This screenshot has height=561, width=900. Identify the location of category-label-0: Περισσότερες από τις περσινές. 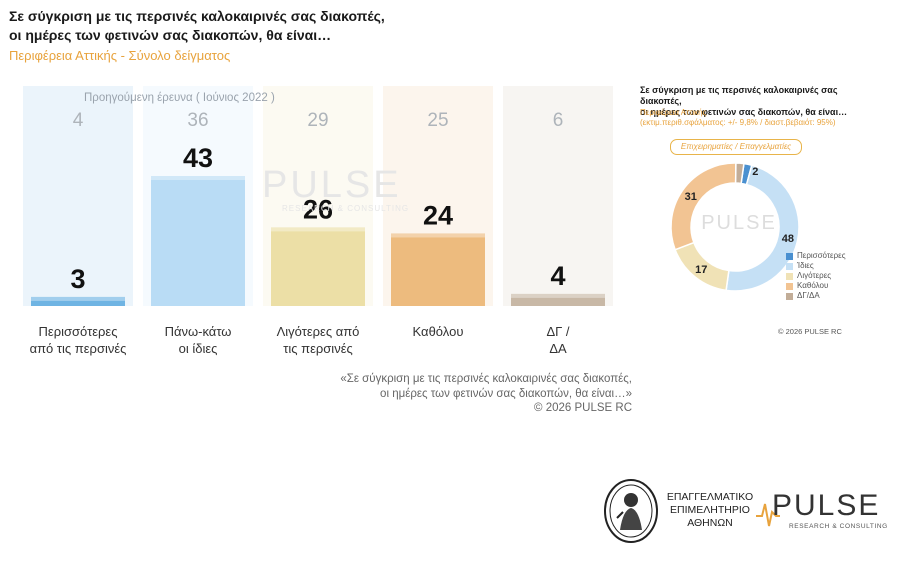
(78, 340).